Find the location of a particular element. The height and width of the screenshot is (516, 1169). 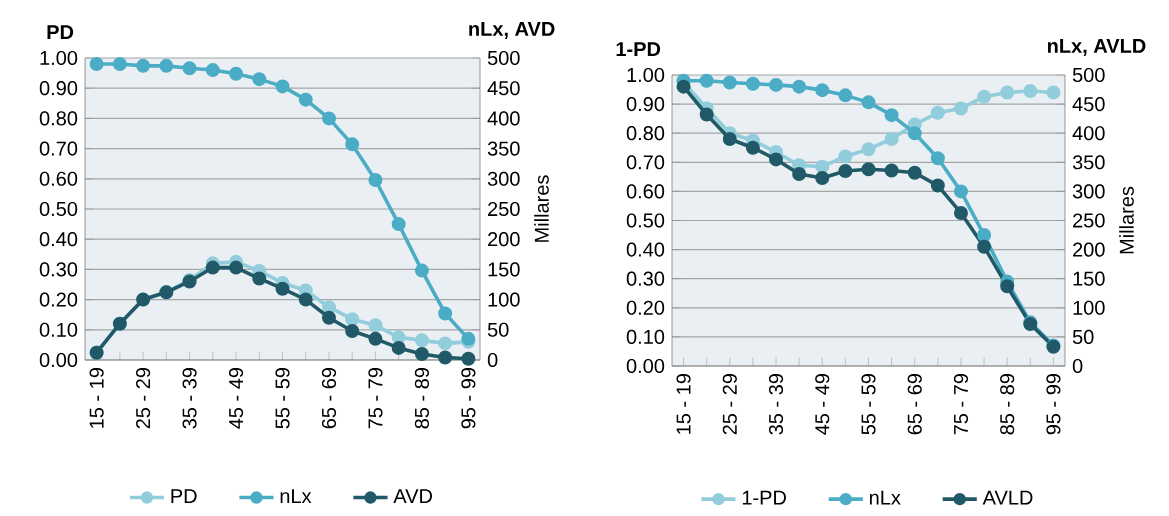

legend-label: PD is located at coordinates (184, 496).